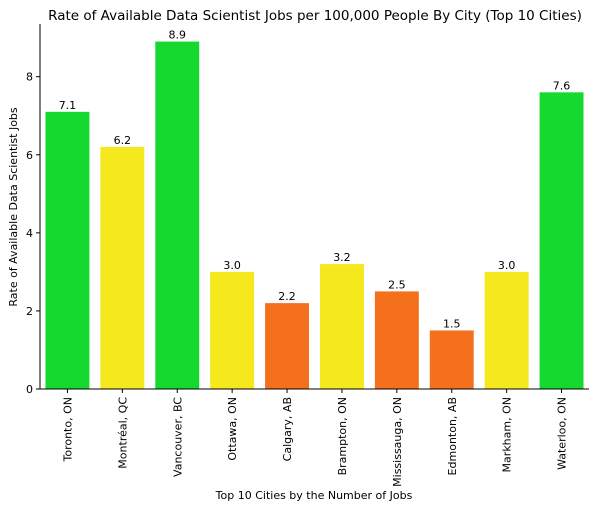  I want to click on bar-value-label-edmonton-ab: 1.5, so click(452, 323).